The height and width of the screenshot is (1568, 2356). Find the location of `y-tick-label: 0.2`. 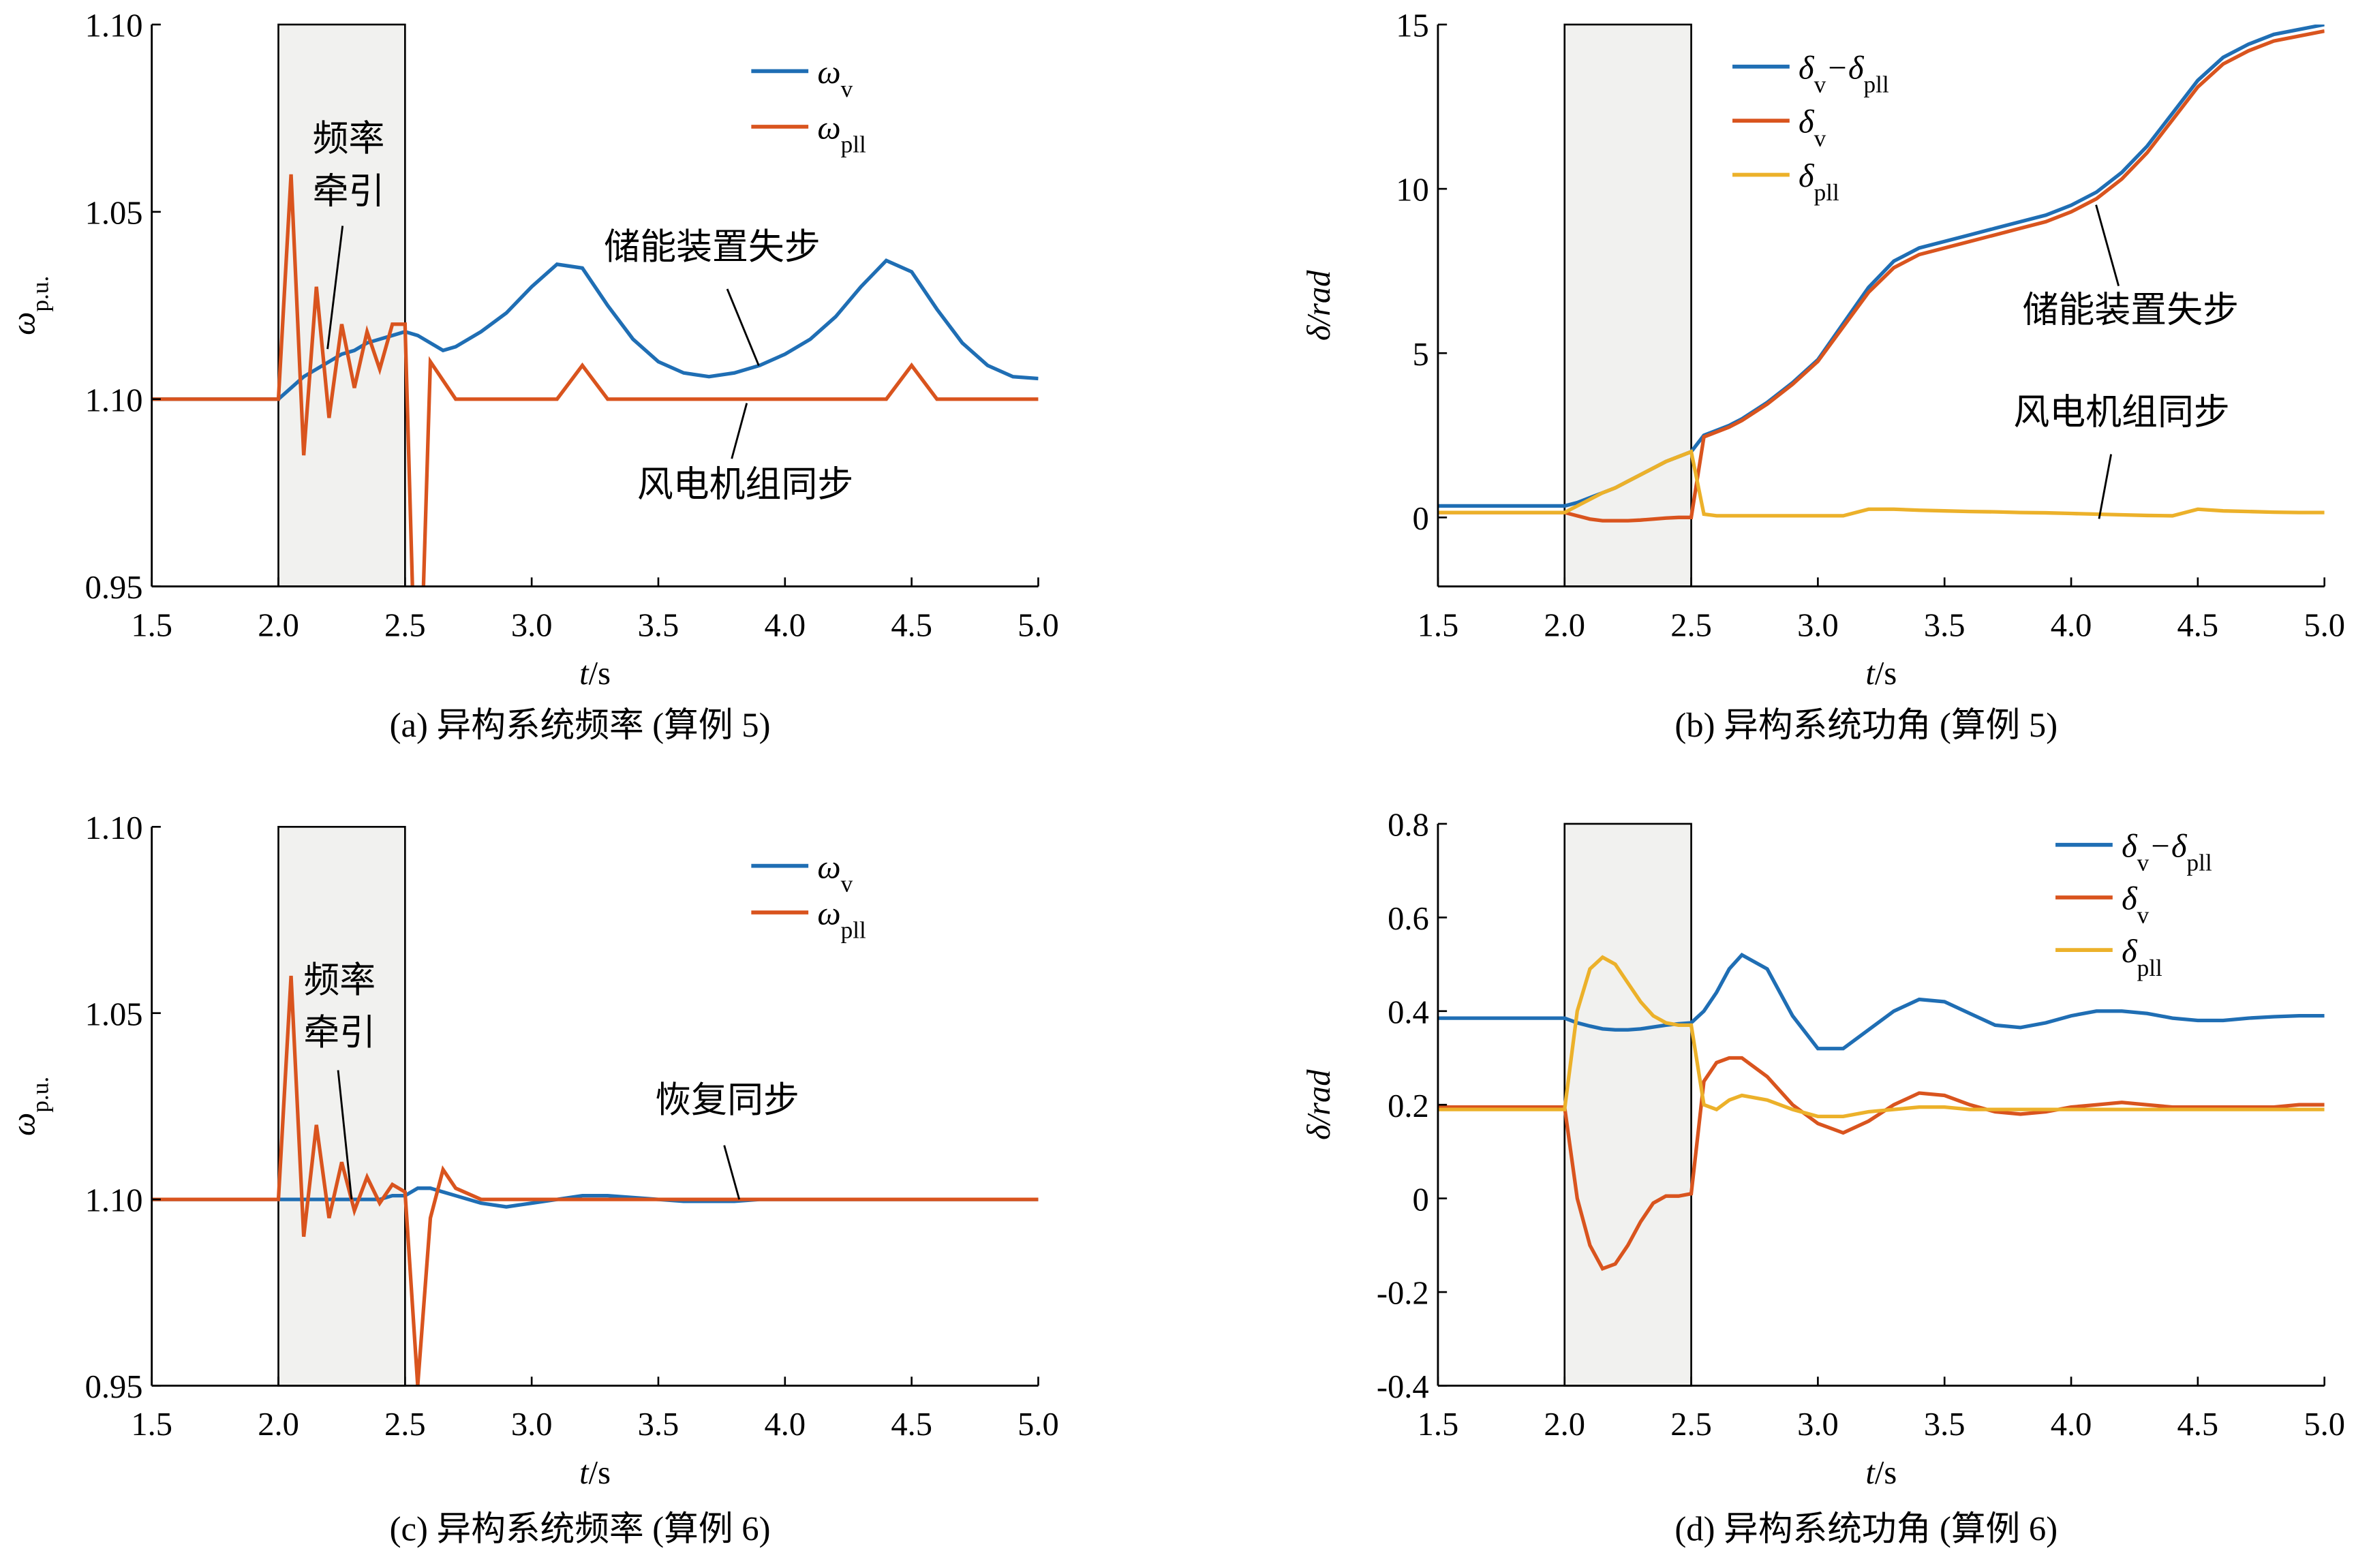

y-tick-label: 0.2 is located at coordinates (1408, 1106).